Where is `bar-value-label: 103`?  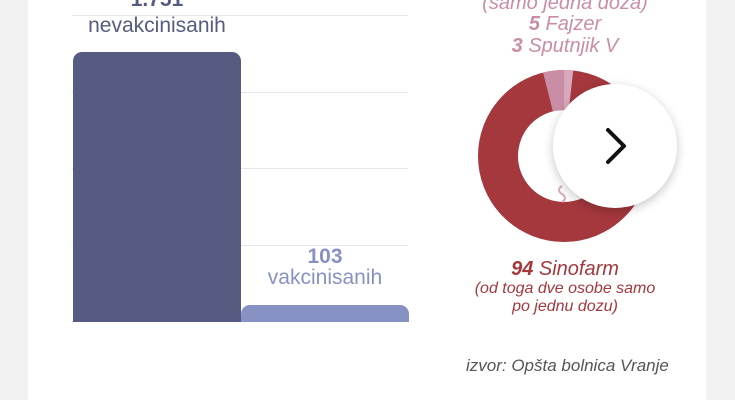 bar-value-label: 103 is located at coordinates (325, 256).